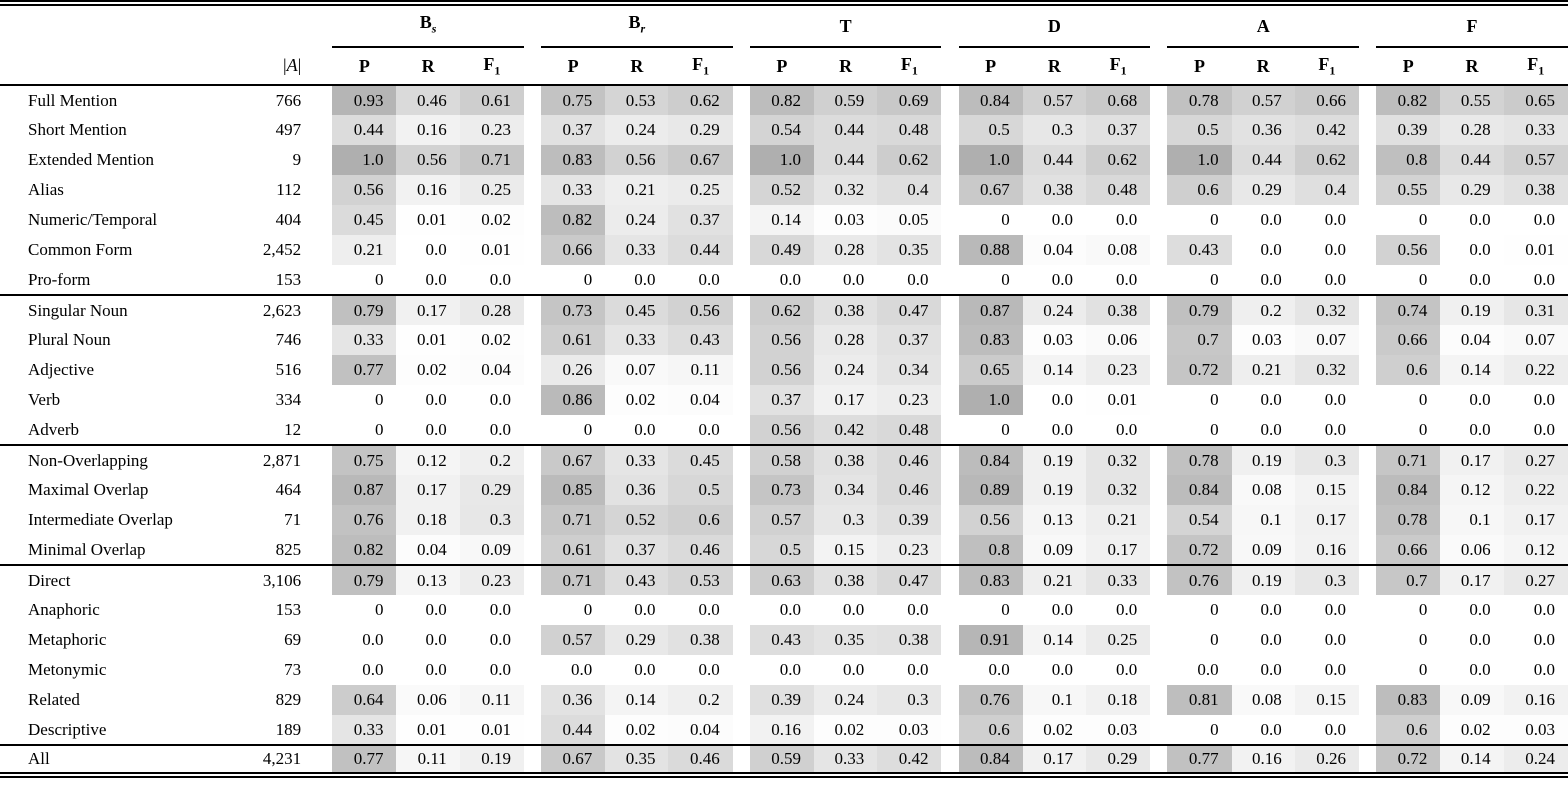 The width and height of the screenshot is (1568, 797). I want to click on row-label: Verb, so click(44, 399).